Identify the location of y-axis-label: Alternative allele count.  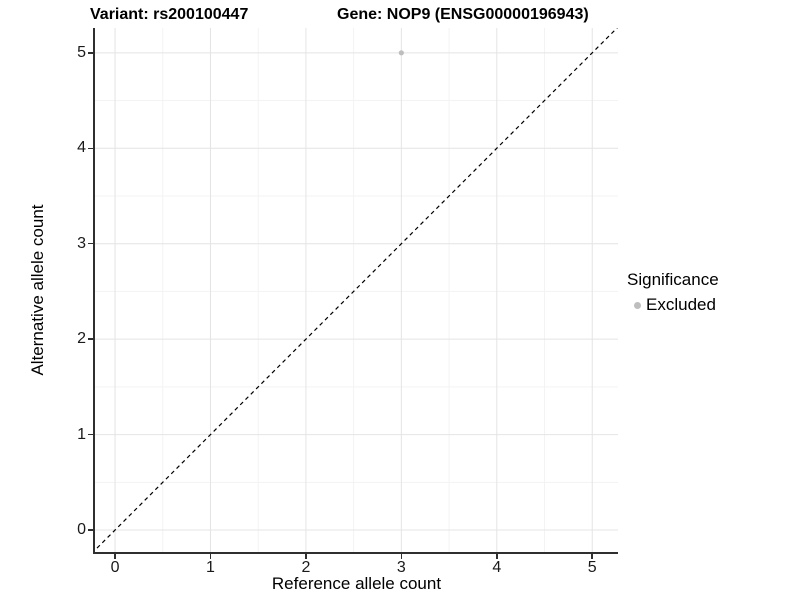
(37, 290).